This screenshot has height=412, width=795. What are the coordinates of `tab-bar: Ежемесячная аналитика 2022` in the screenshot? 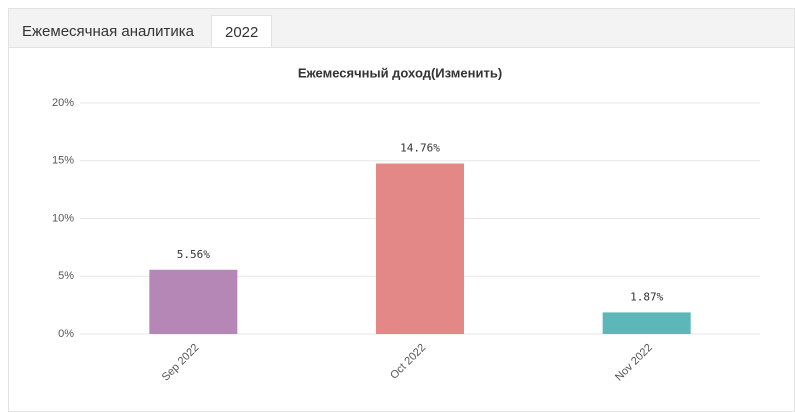 It's located at (401, 28).